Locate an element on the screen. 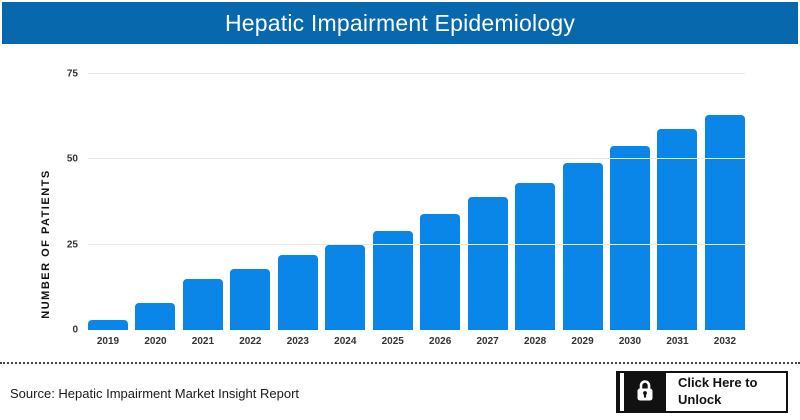  x-tick-label-2021: 2021 is located at coordinates (203, 341).